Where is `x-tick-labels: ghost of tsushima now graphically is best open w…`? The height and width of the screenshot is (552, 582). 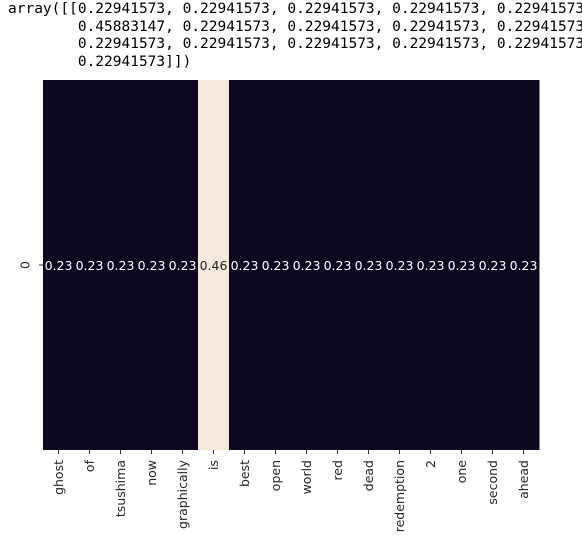 x-tick-labels: ghost of tsushima now graphically is best open w… is located at coordinates (291, 491).